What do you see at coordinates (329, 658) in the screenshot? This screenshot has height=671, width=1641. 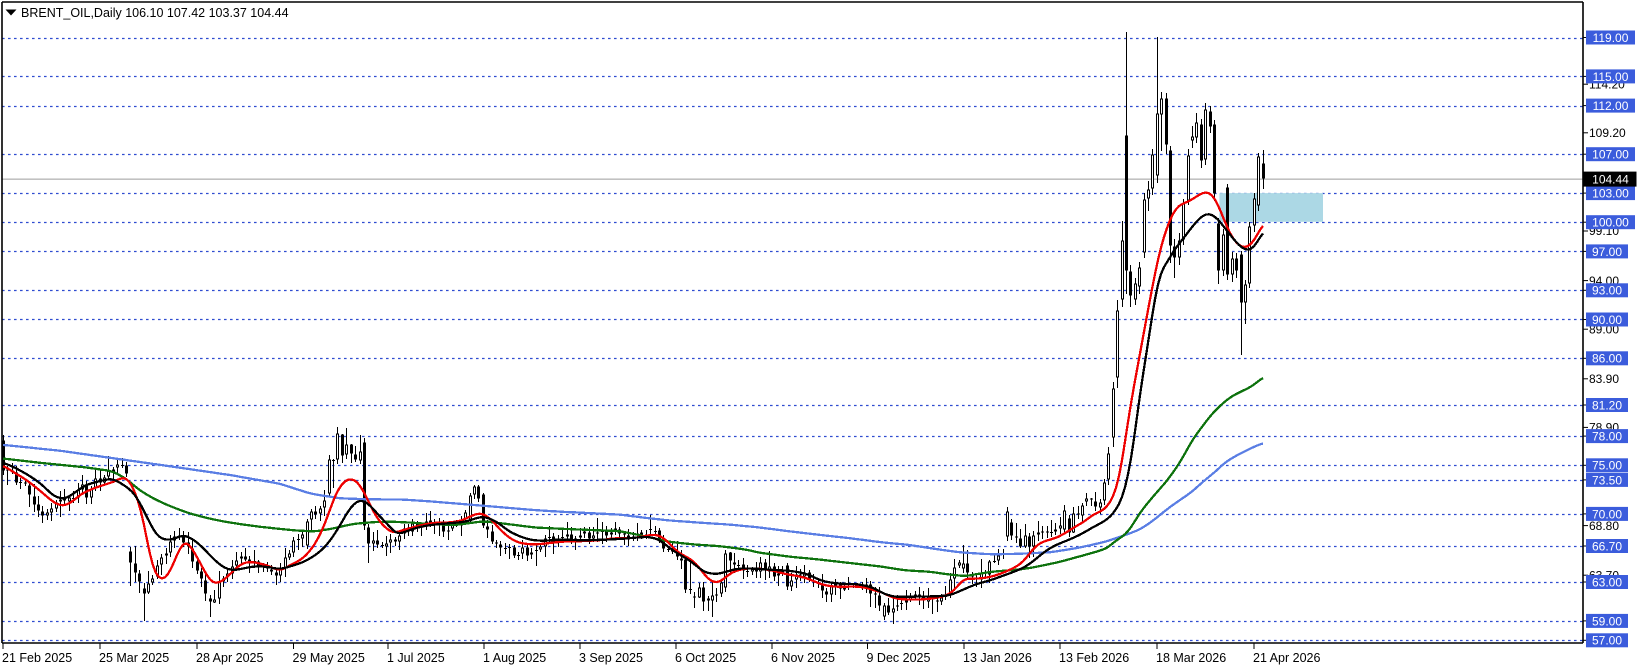 I see `svg-text: 29 May 2025` at bounding box center [329, 658].